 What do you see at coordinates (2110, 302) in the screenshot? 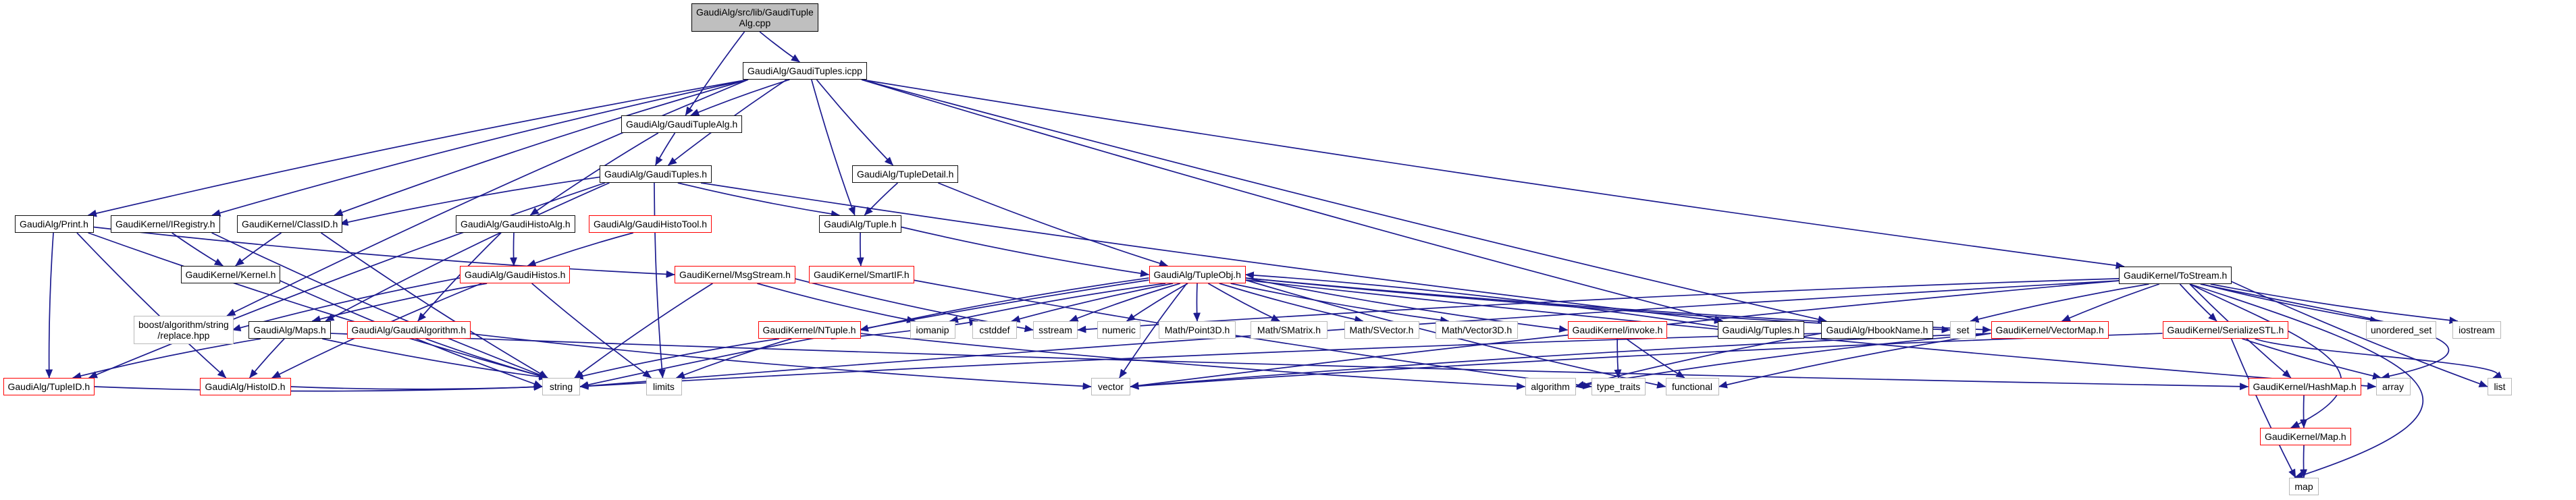
I see `include-edge-tostream_h-to-vectormap_h` at bounding box center [2110, 302].